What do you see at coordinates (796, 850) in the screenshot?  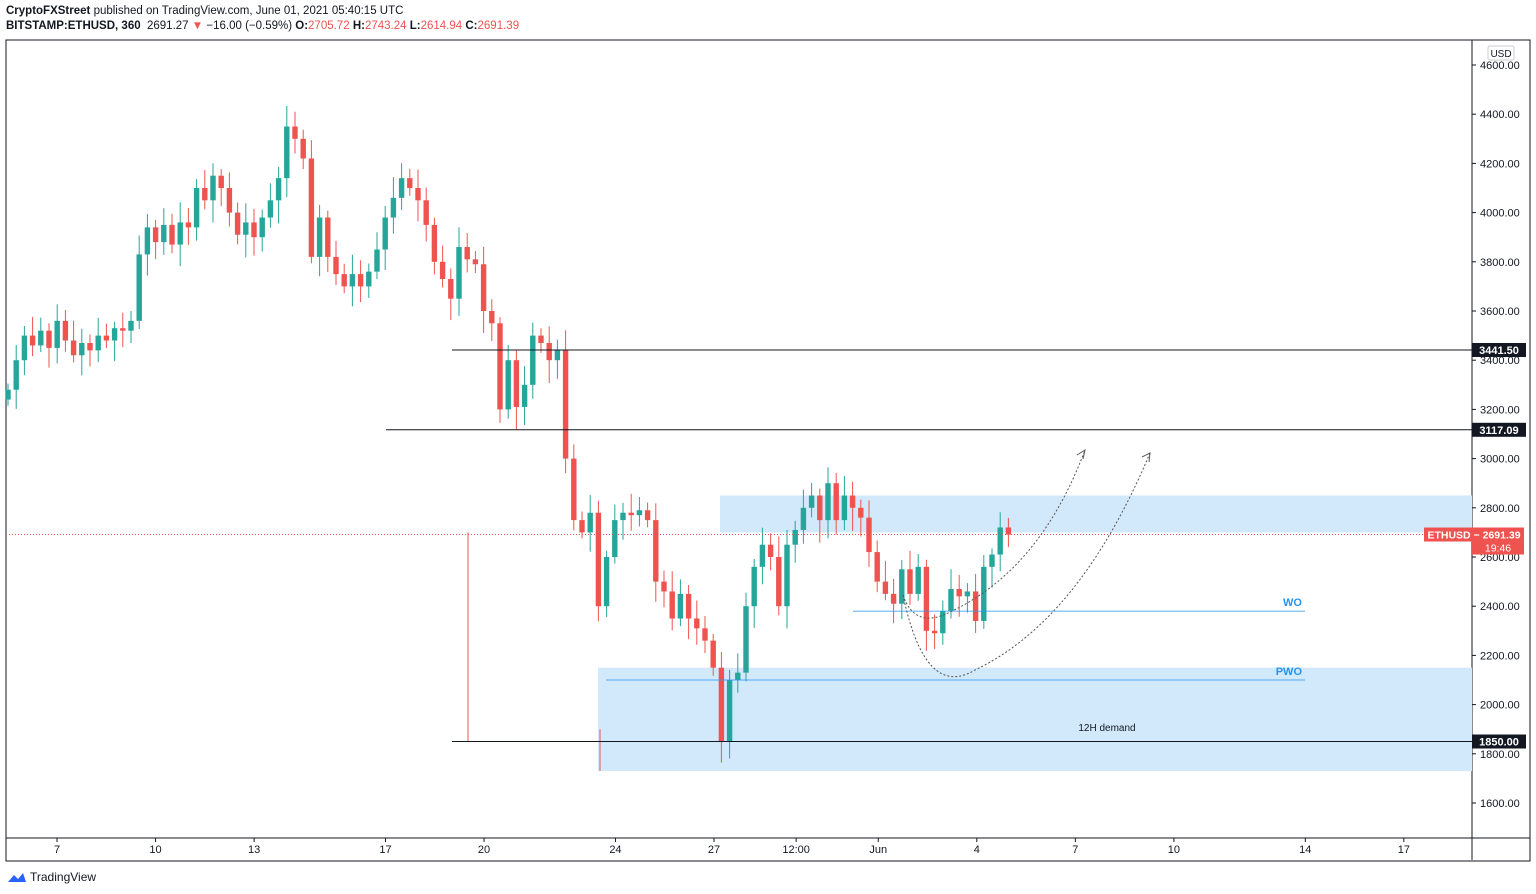 I see `x-tick-label: 12:00` at bounding box center [796, 850].